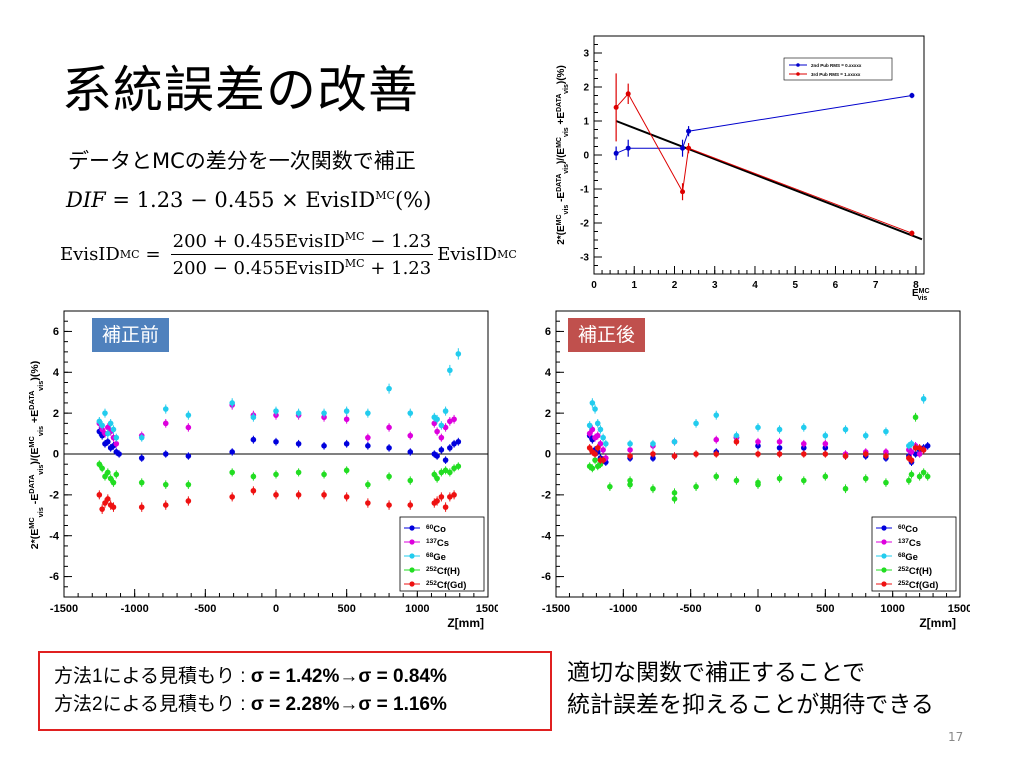  Describe the element at coordinates (584, 257) in the screenshot. I see `y-tick-label: -3` at that location.